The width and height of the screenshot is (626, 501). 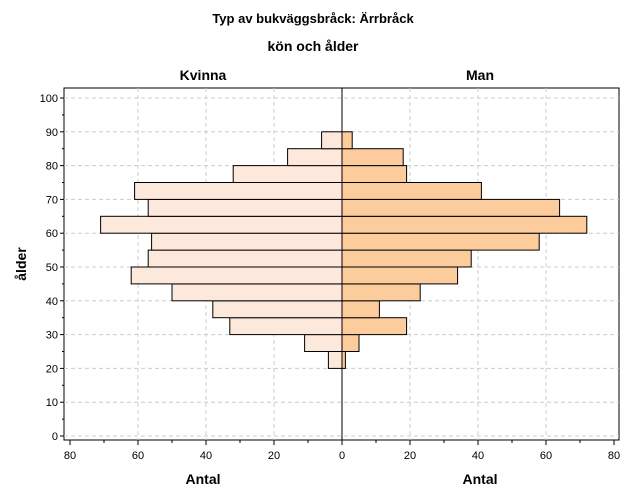 I want to click on x-tick-label-left-20: 20, so click(x=274, y=456).